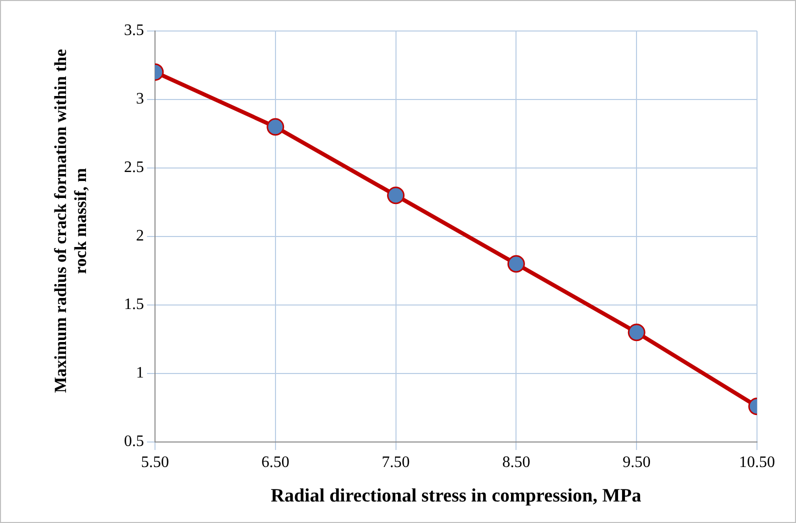 The width and height of the screenshot is (796, 523). I want to click on y-tick-label: 3, so click(140, 99).